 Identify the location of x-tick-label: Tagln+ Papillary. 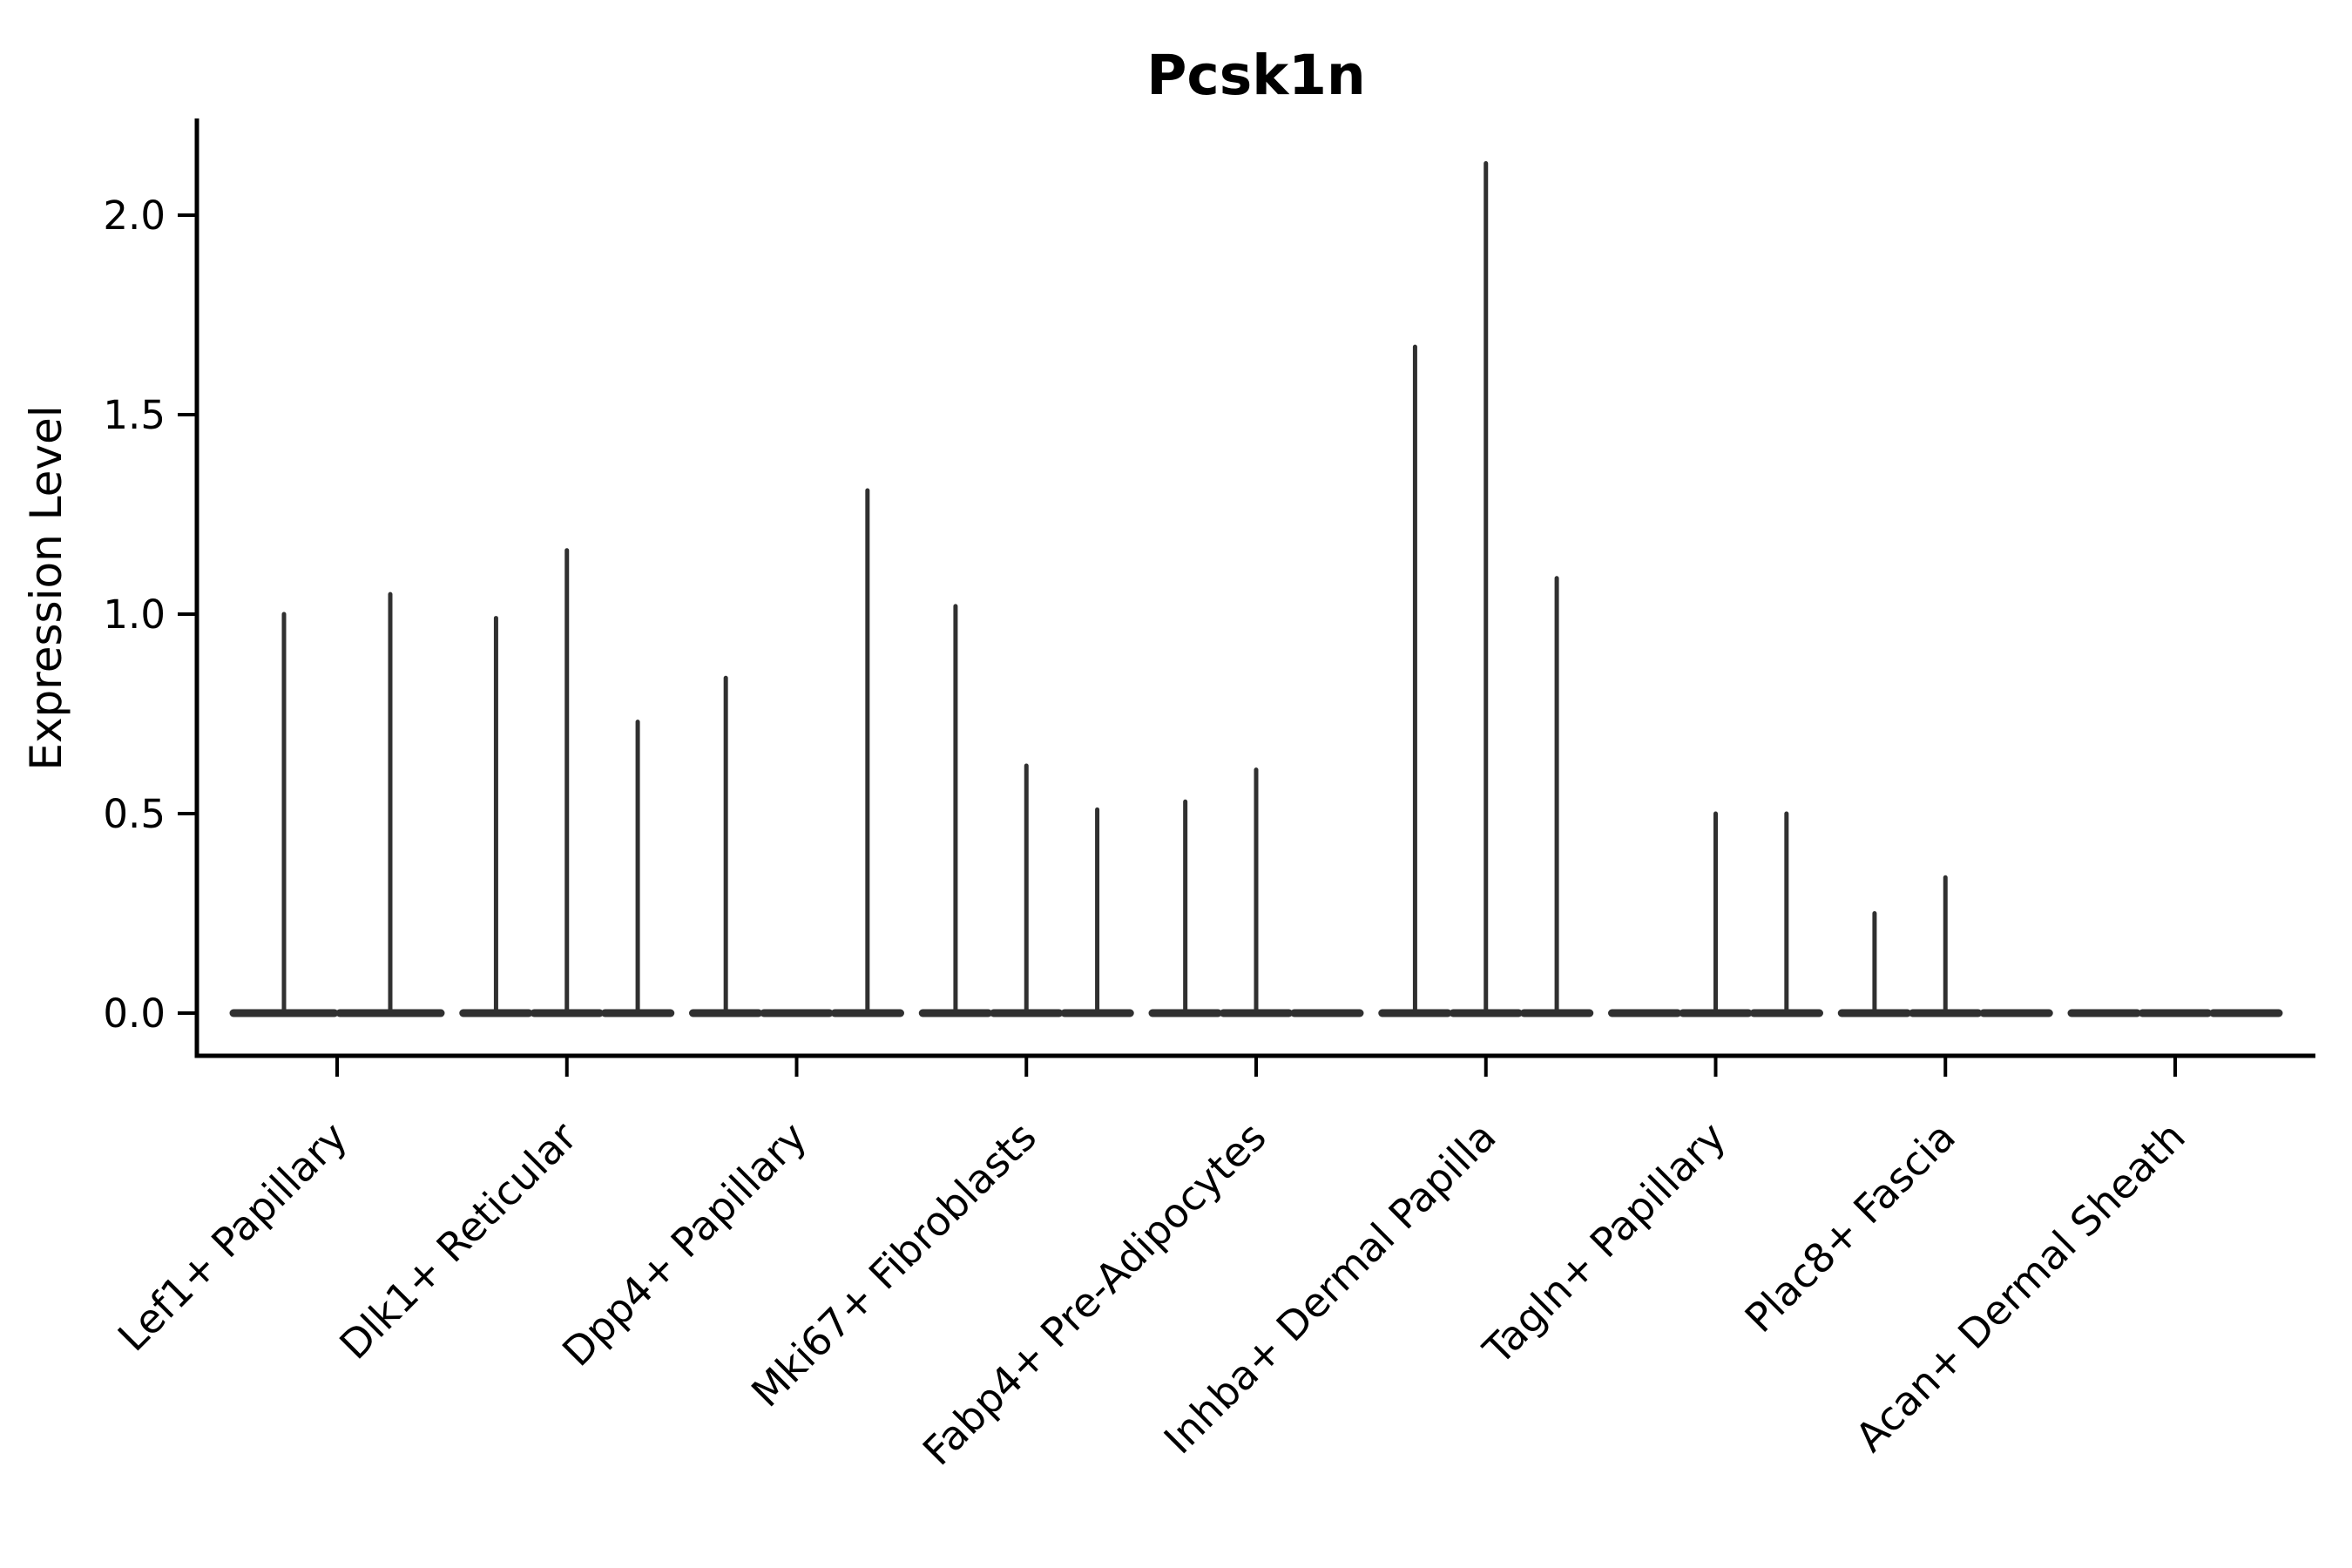
(1605, 1244).